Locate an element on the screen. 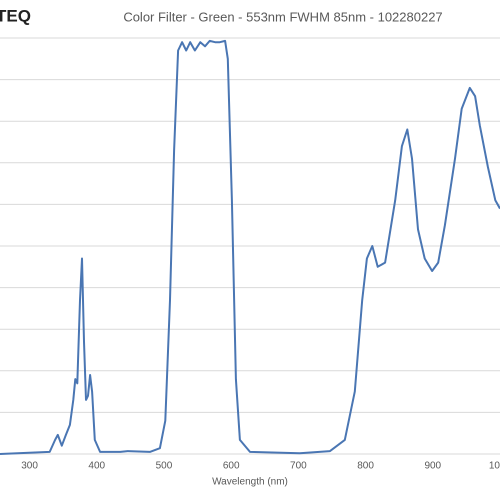  x-tick-label: 1000 is located at coordinates (494, 466).